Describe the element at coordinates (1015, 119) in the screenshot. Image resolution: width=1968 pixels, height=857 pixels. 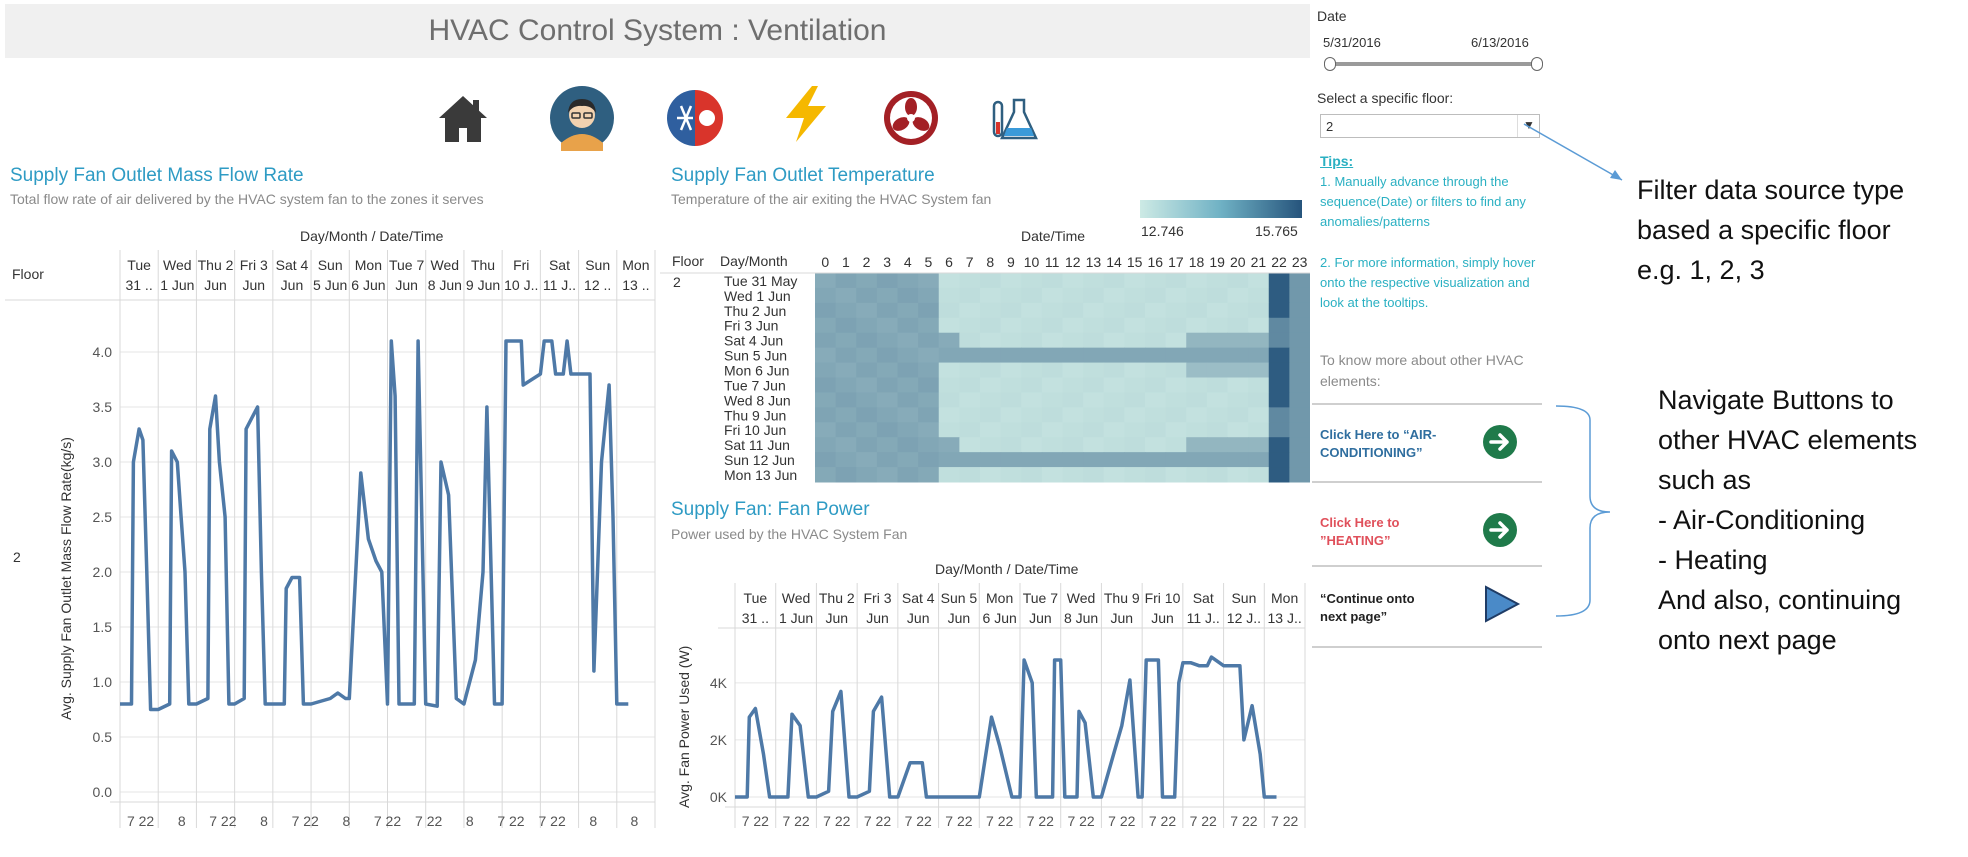
I see `lab-flask-icon` at that location.